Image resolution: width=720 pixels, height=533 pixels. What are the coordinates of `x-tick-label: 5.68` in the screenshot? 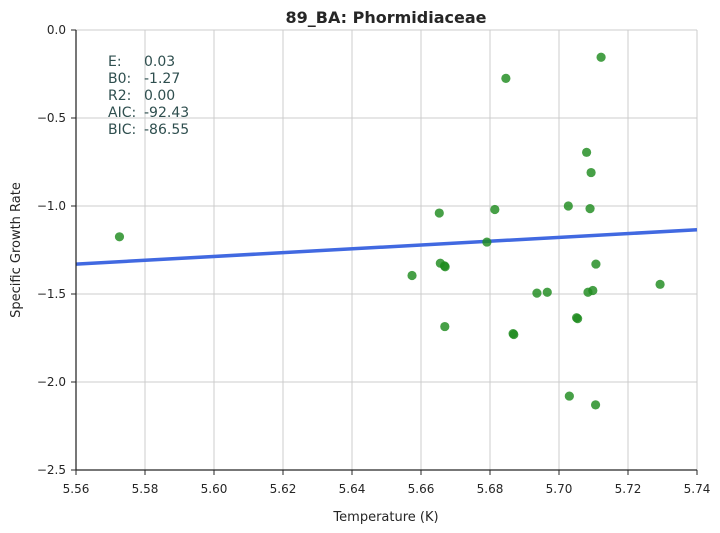 It's located at (490, 489).